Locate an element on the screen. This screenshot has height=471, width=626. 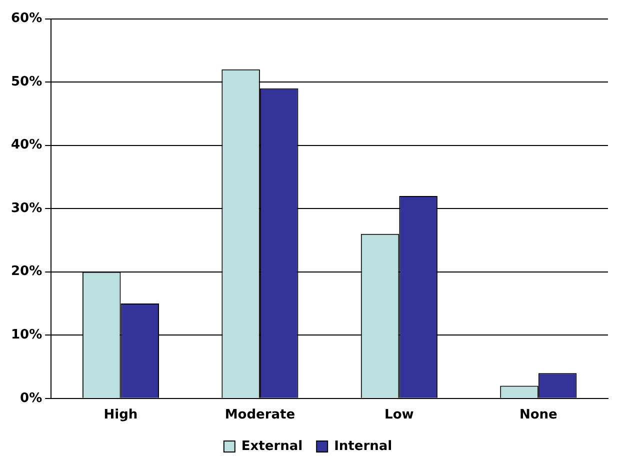
y-tick-label: 40% is located at coordinates (26, 145).